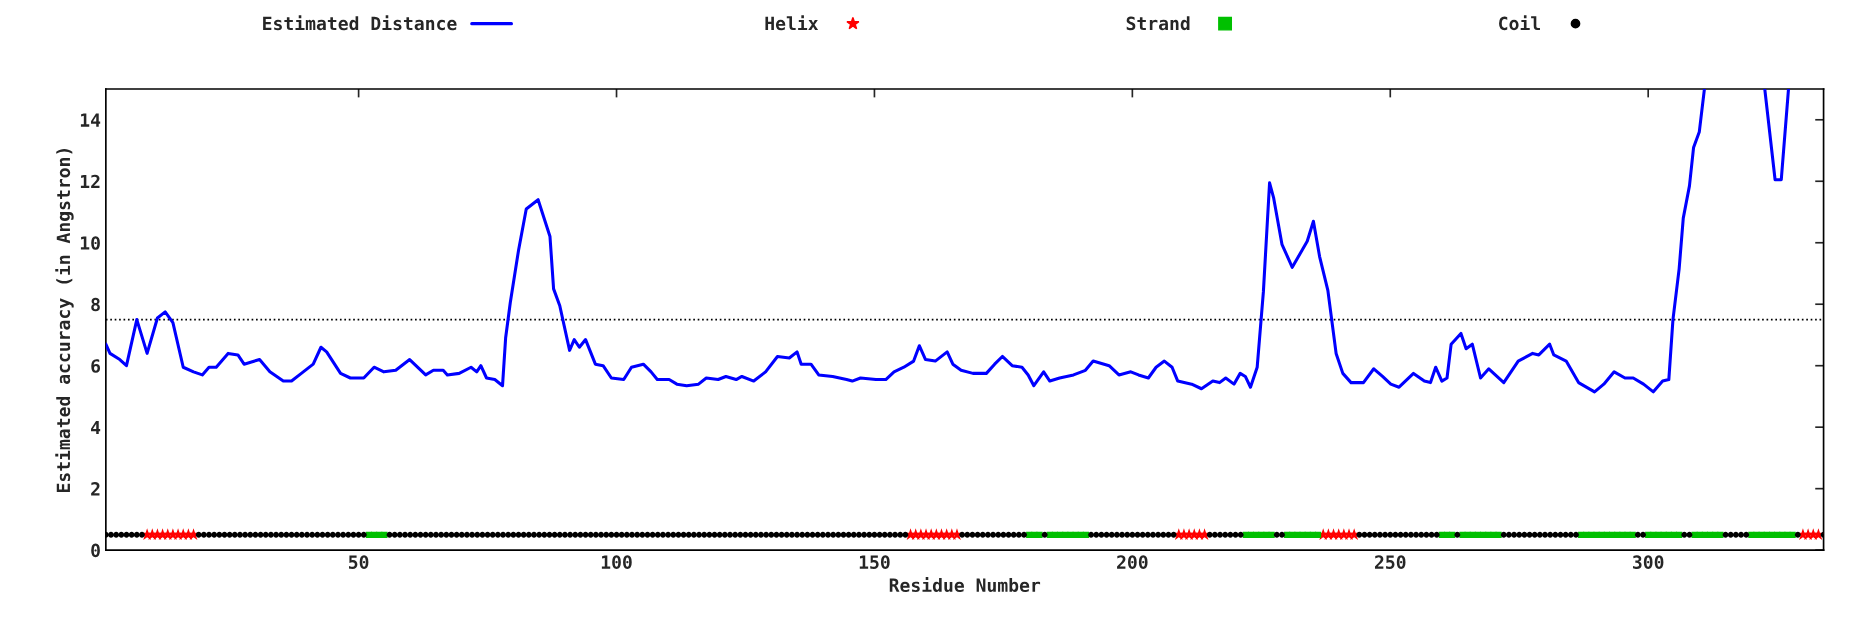 This screenshot has width=1857, height=636. What do you see at coordinates (965, 585) in the screenshot?
I see `x-axis-title: Residue Number` at bounding box center [965, 585].